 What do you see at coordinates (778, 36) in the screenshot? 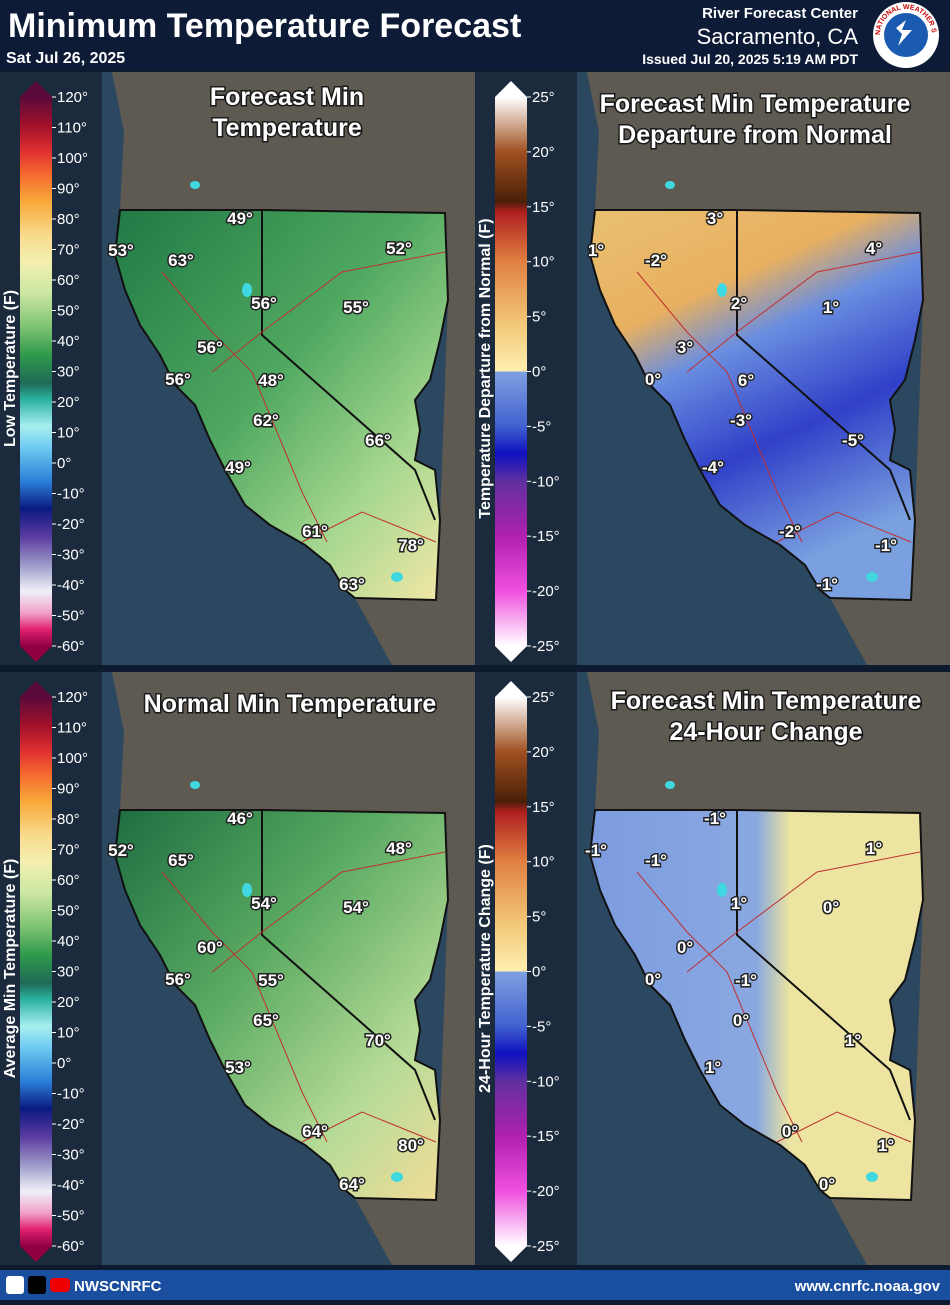
I see `location: Sacramento, CA` at bounding box center [778, 36].